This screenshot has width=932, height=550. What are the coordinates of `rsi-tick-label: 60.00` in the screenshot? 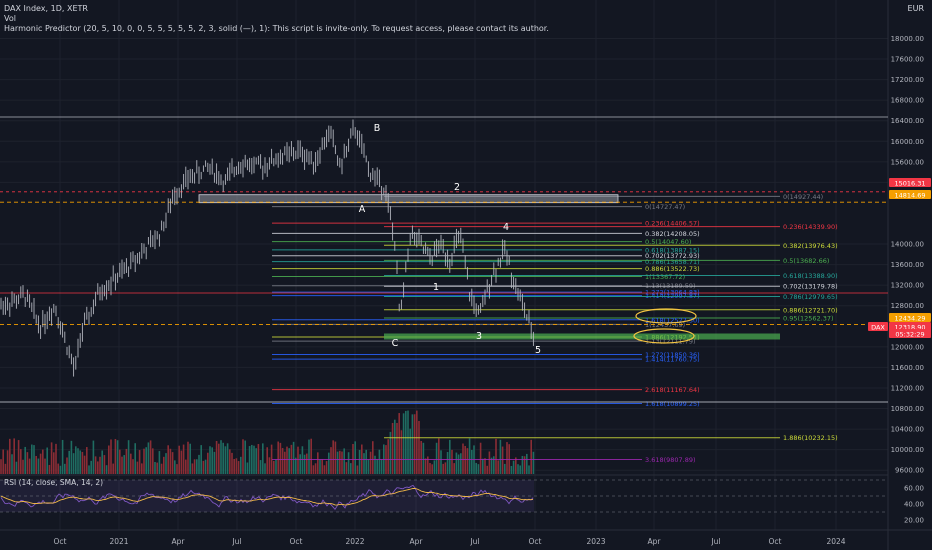 It's located at (914, 489).